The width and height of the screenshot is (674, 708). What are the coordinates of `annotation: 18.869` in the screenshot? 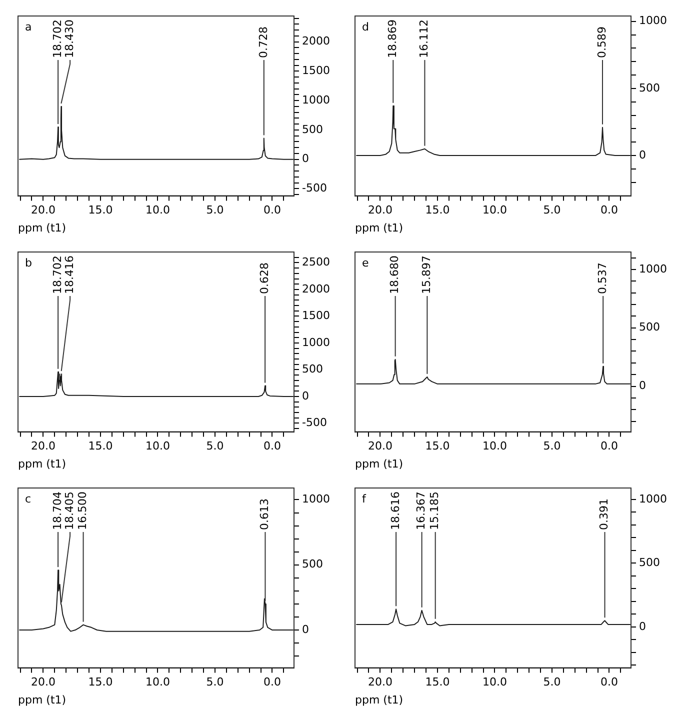 It's located at (393, 39).